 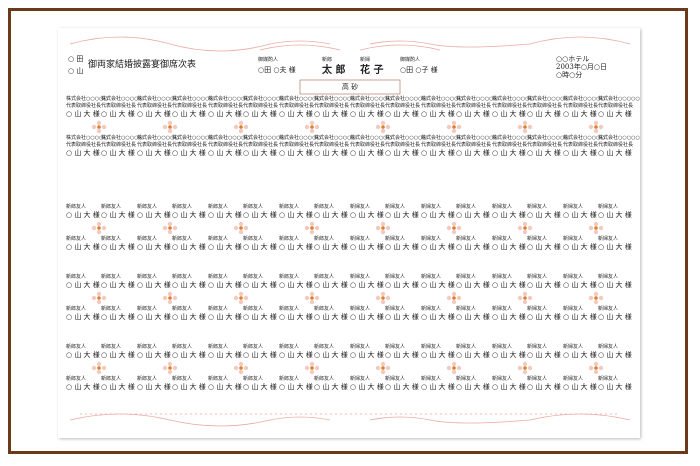 I want to click on family: ○ 山, so click(x=76, y=71).